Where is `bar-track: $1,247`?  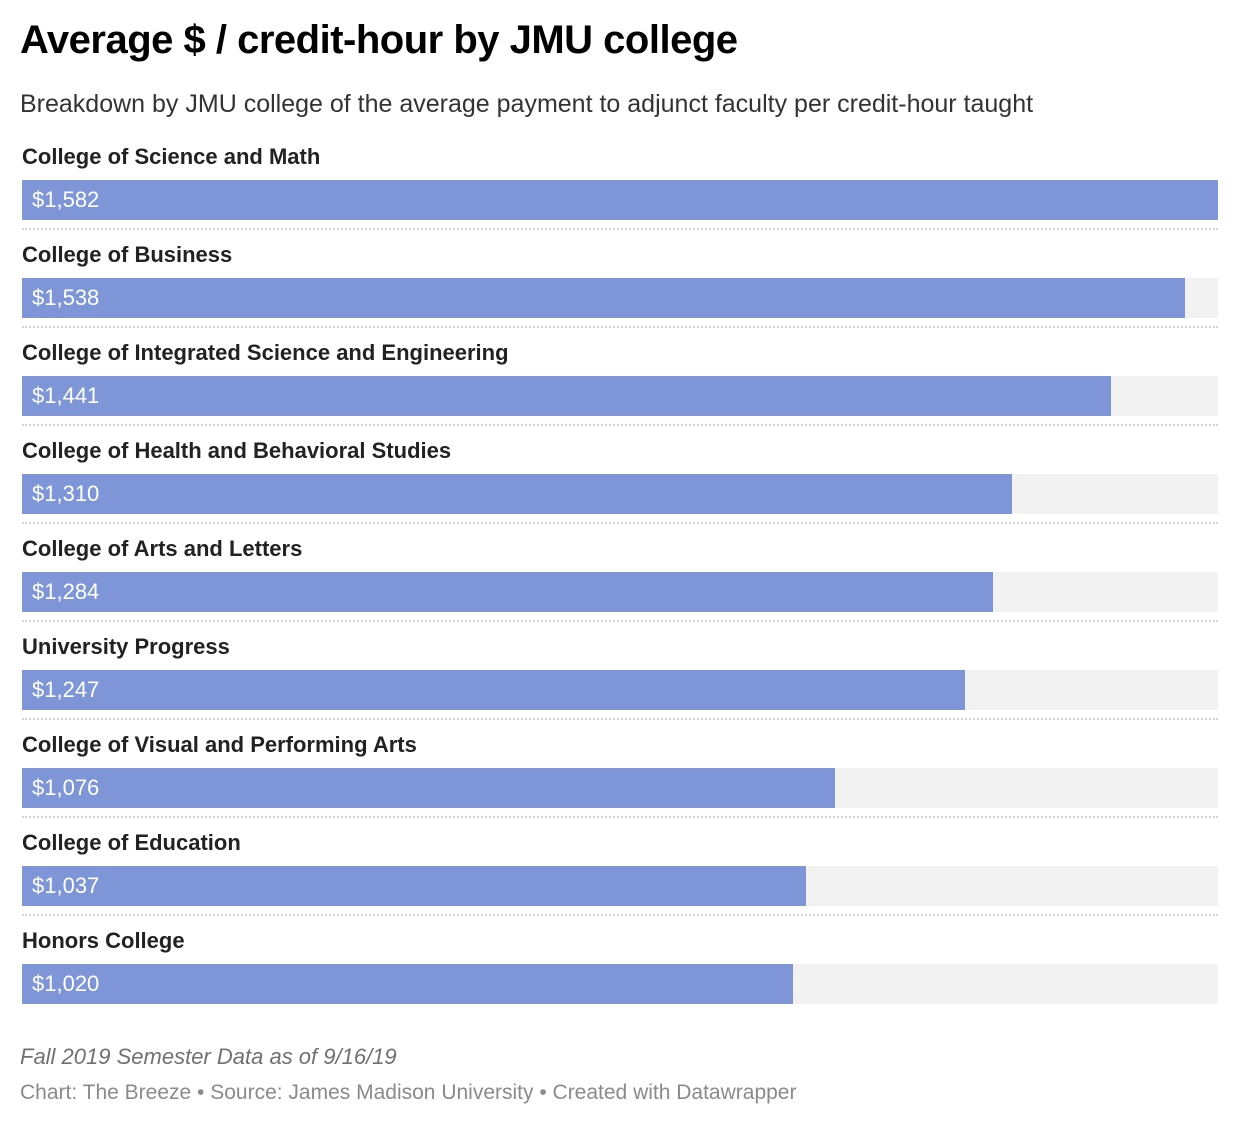 bar-track: $1,247 is located at coordinates (620, 690).